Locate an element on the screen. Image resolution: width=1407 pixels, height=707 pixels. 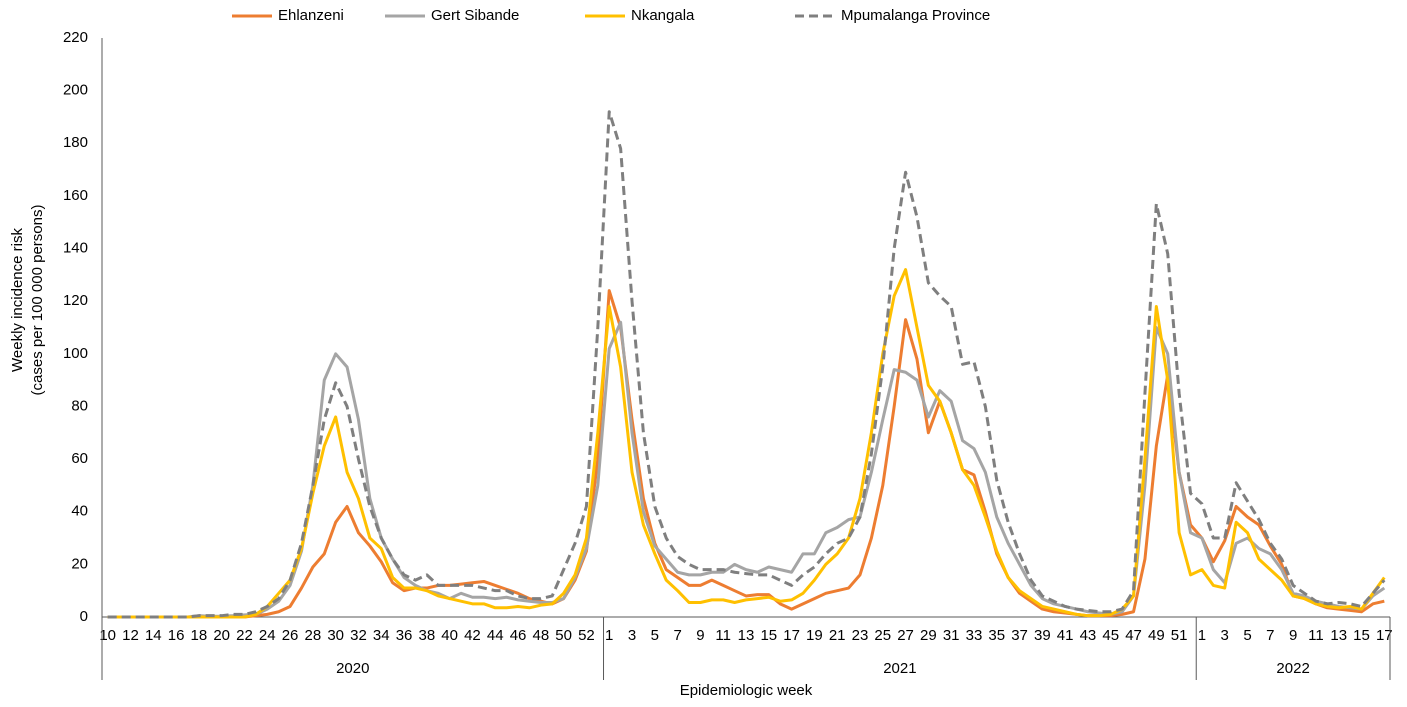
y-tick-label: 180 is located at coordinates (75, 142).